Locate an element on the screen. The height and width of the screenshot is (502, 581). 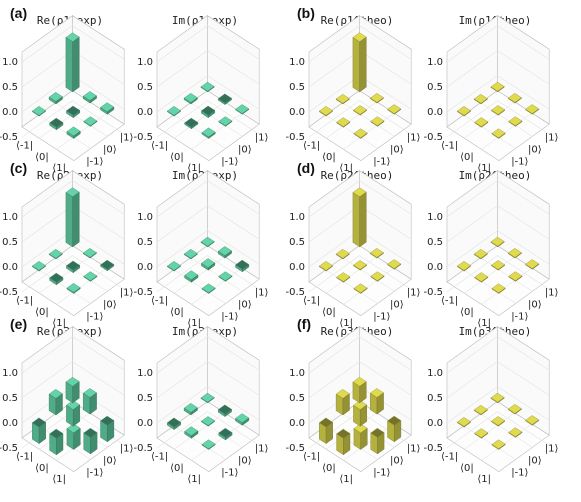
panel-label: (d) is located at coordinates (306, 168).